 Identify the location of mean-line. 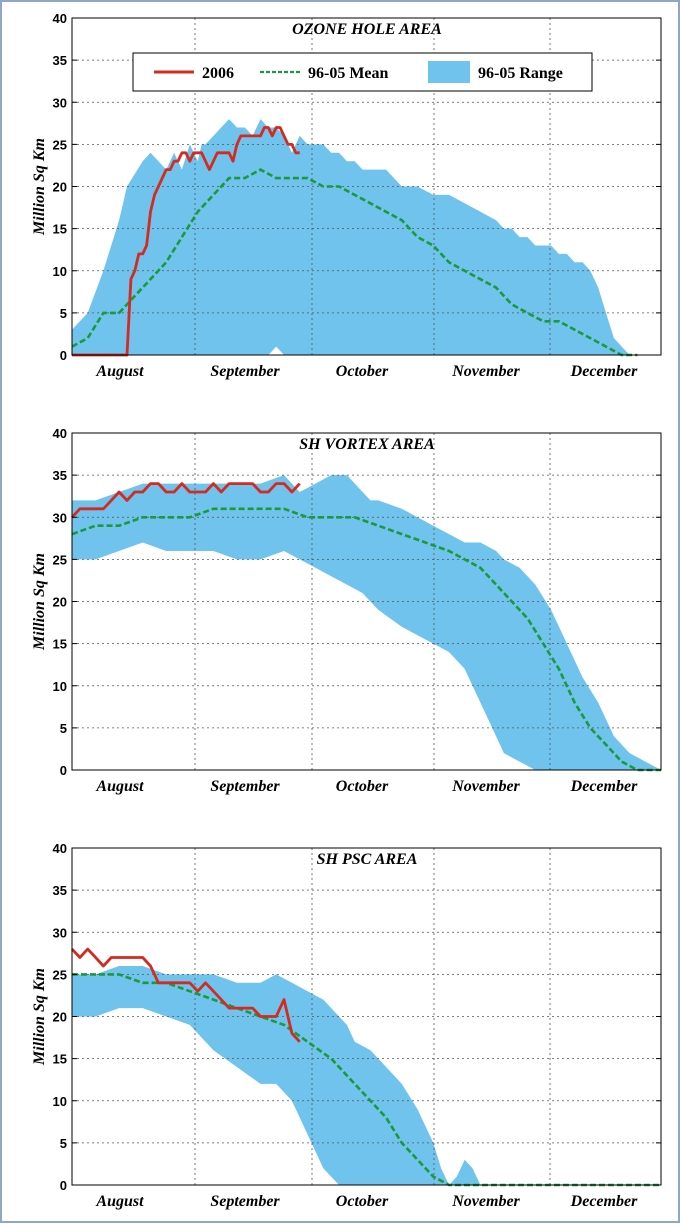
(354, 262).